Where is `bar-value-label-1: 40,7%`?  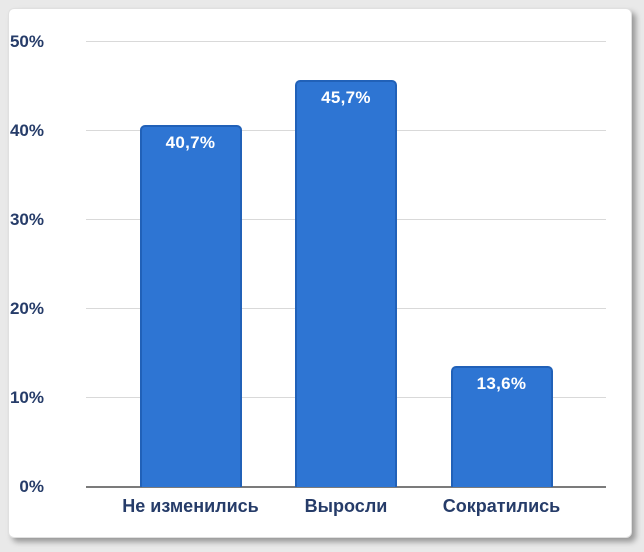 bar-value-label-1: 40,7% is located at coordinates (190, 142).